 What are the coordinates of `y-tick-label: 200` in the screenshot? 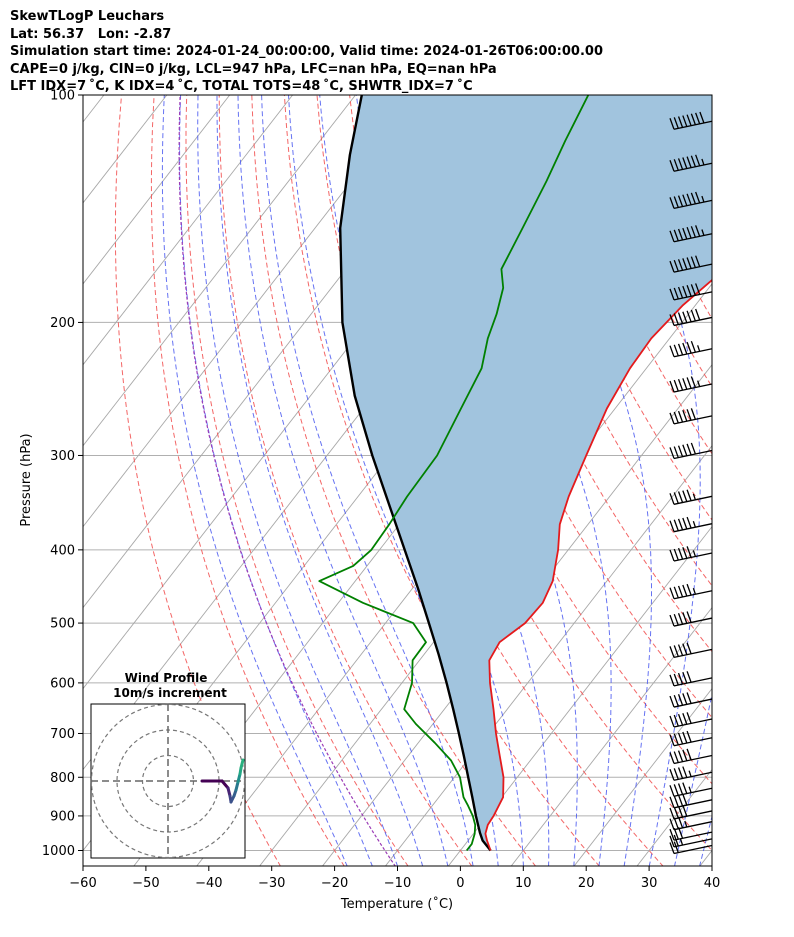 It's located at (62, 323).